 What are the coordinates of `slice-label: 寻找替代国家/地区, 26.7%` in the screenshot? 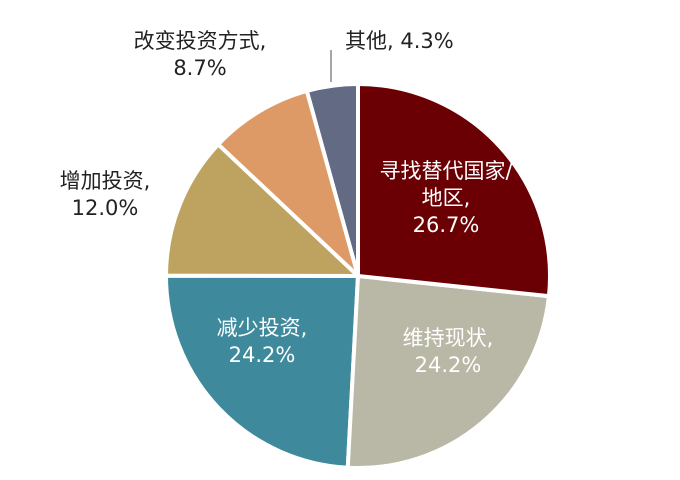 It's located at (446, 198).